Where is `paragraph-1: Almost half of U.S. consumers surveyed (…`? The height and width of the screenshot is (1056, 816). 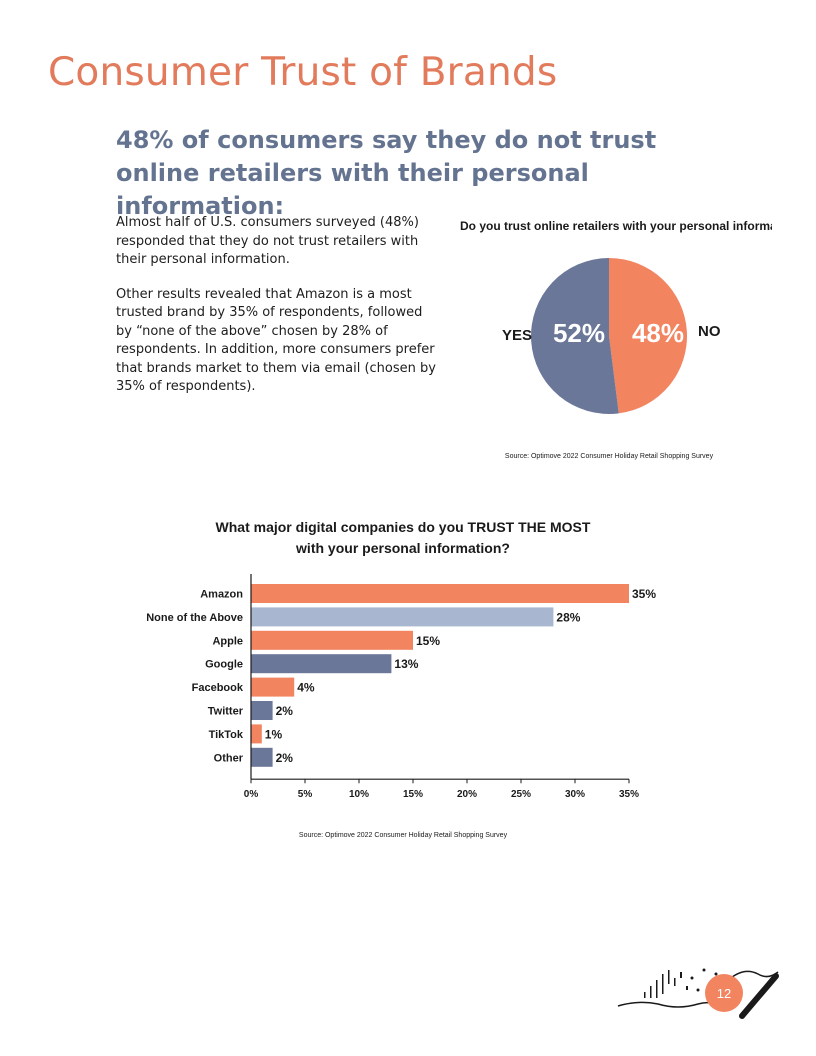
paragraph-1: Almost half of U.S. consumers surveyed (… is located at coordinates (267, 241).